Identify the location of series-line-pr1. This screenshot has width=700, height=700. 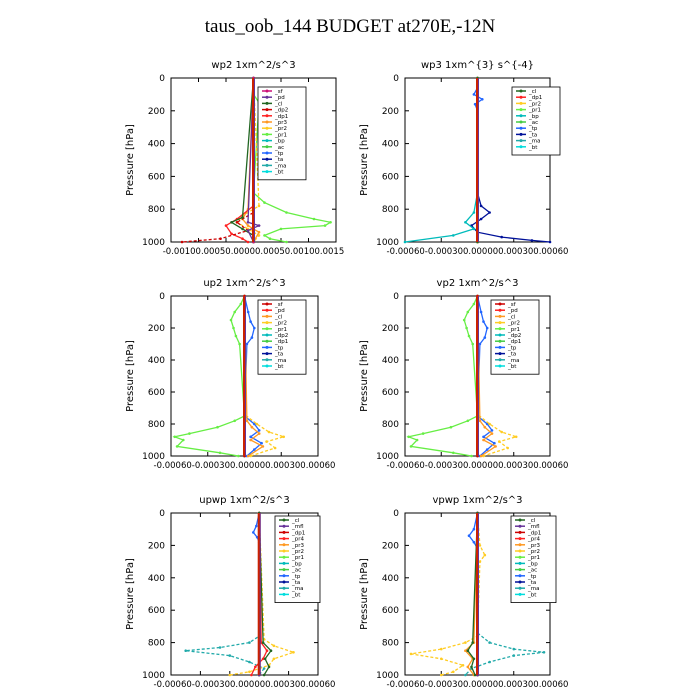
(442, 376).